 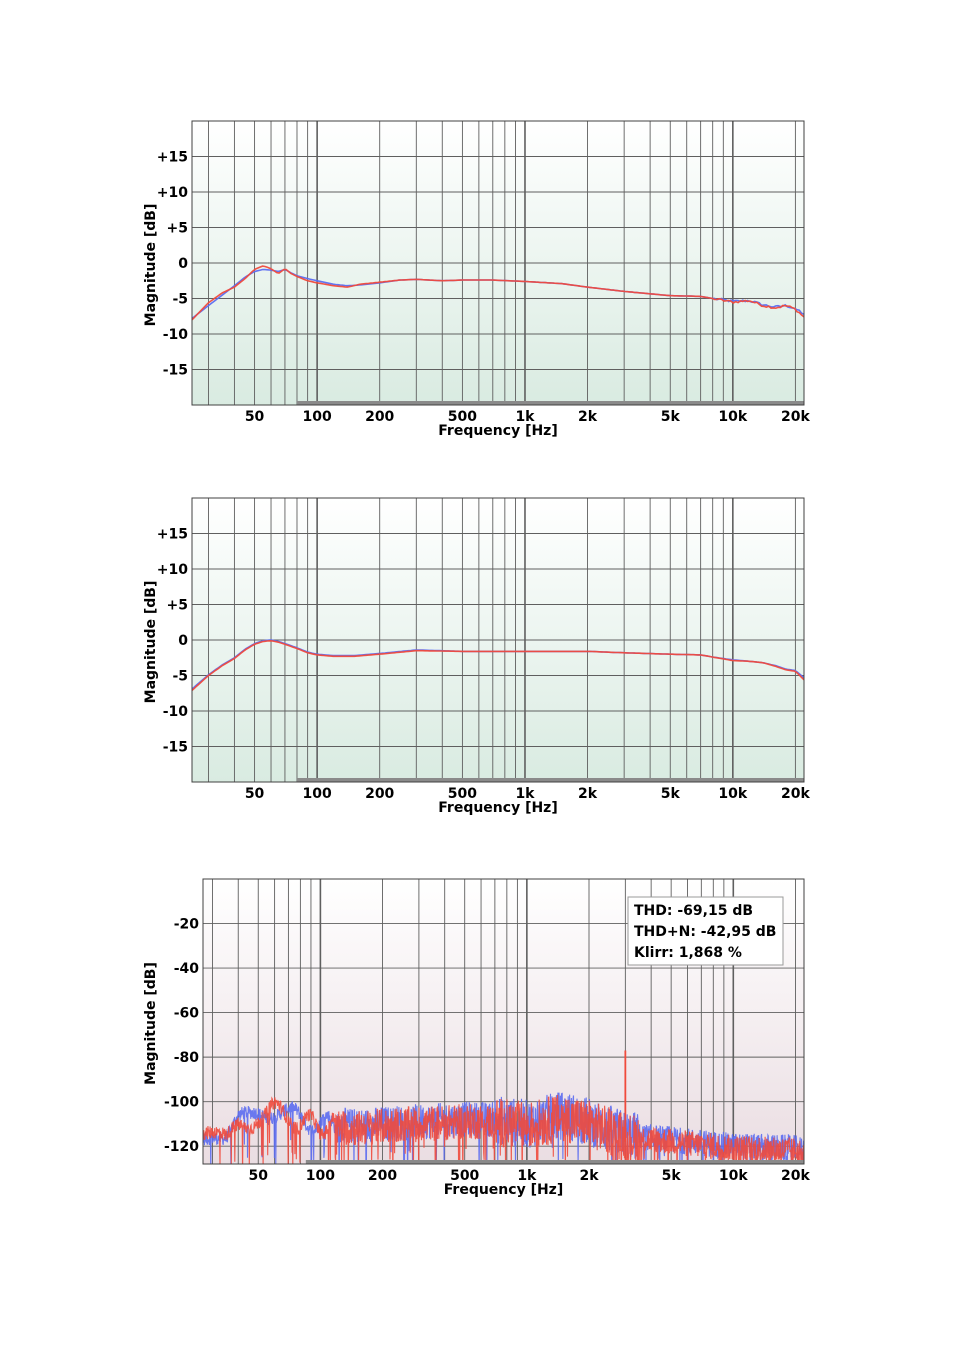 I want to click on annotation-line: Klirr: 1,868 %, so click(x=688, y=953).